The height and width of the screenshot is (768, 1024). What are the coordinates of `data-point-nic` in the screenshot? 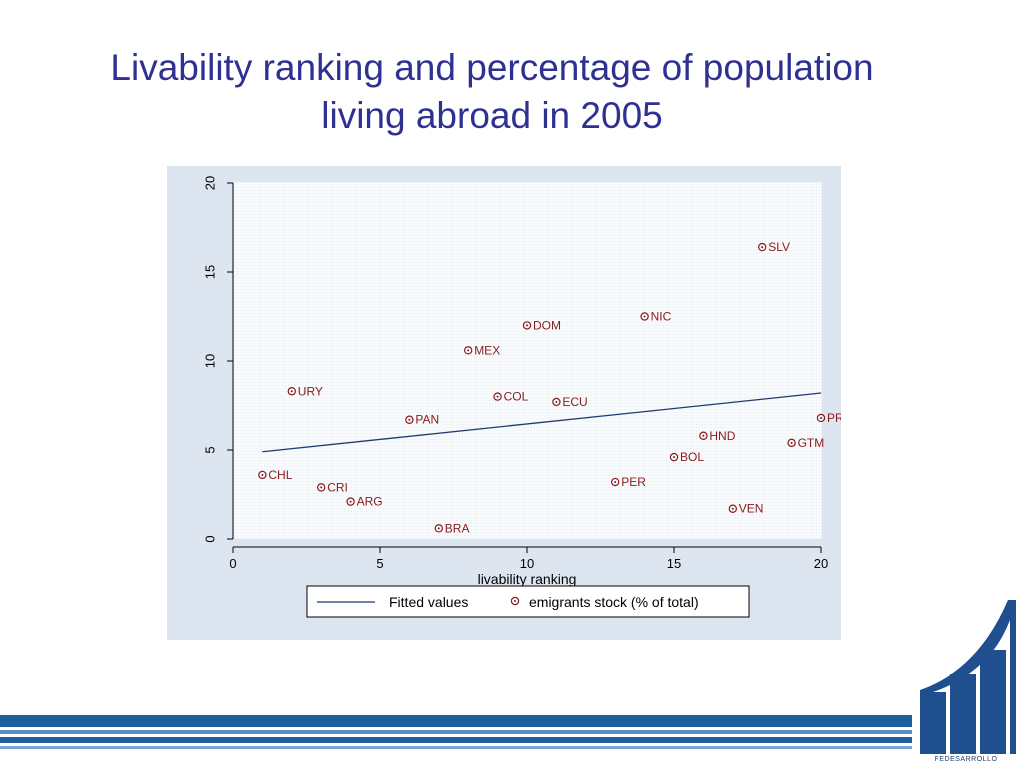 It's located at (644, 316).